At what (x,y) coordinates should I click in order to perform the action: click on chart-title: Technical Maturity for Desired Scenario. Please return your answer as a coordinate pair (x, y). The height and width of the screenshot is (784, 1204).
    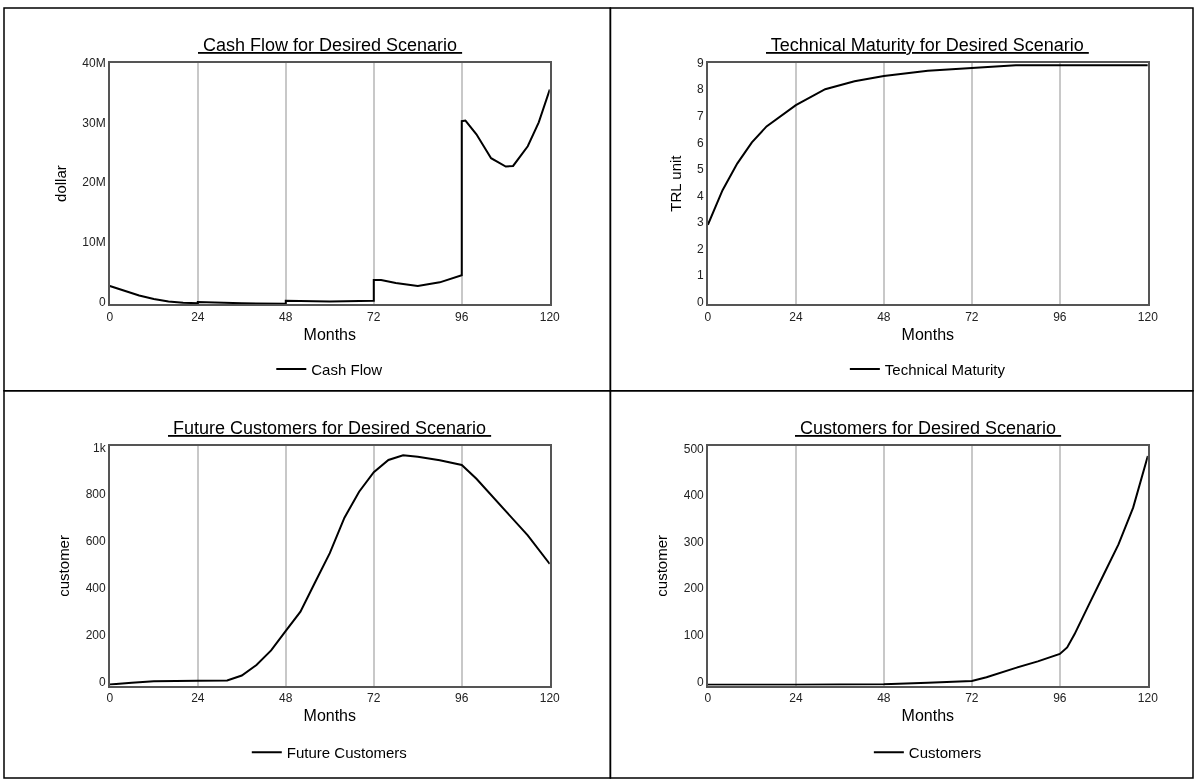
    Looking at the image, I should click on (927, 45).